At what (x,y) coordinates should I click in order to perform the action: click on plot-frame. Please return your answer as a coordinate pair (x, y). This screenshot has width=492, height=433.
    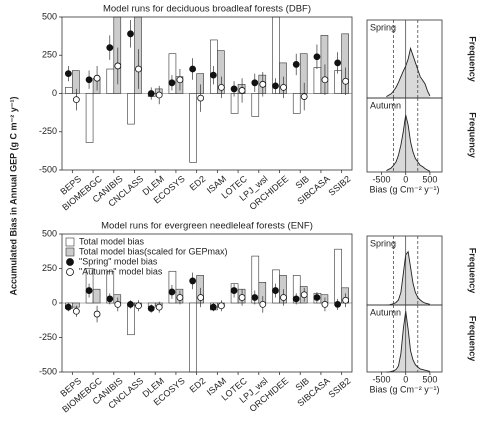
    Looking at the image, I should click on (404, 338).